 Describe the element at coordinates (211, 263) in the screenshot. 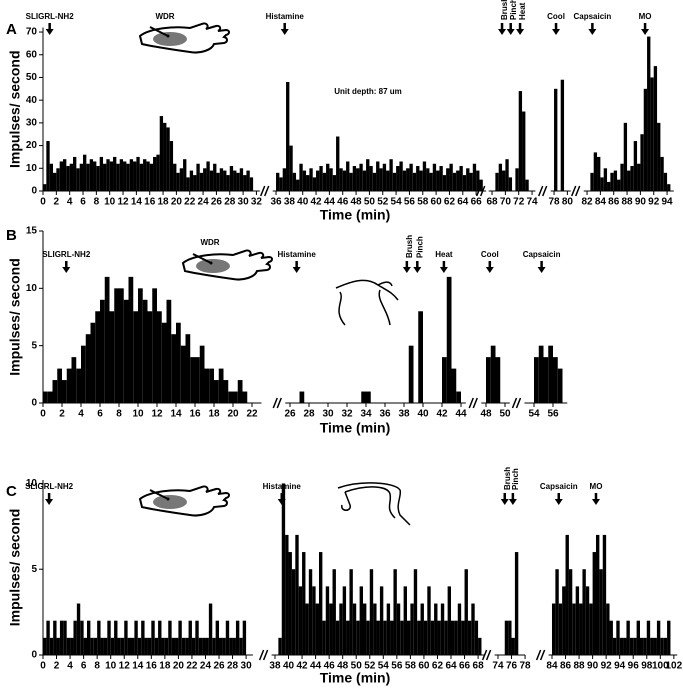

I see `probe-tip` at that location.